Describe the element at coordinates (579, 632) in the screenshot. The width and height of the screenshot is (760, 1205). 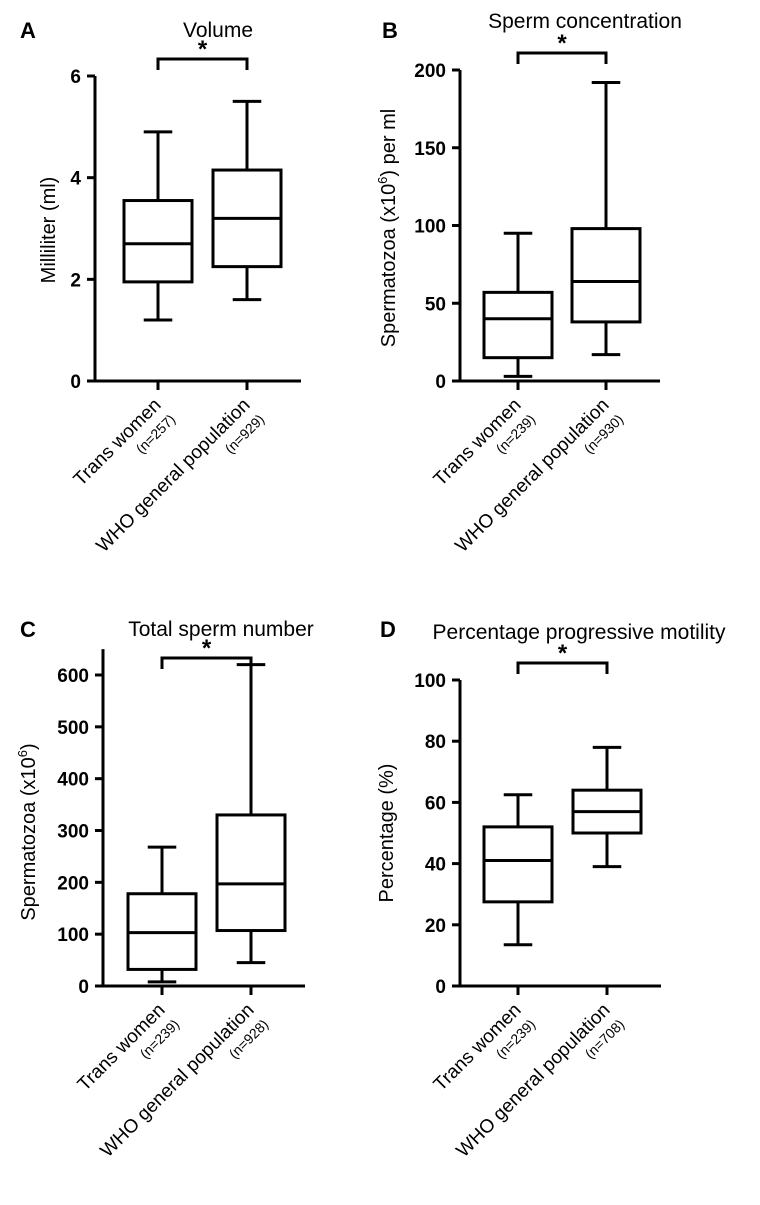
I see `chart-title: Percentage progressive motility` at that location.